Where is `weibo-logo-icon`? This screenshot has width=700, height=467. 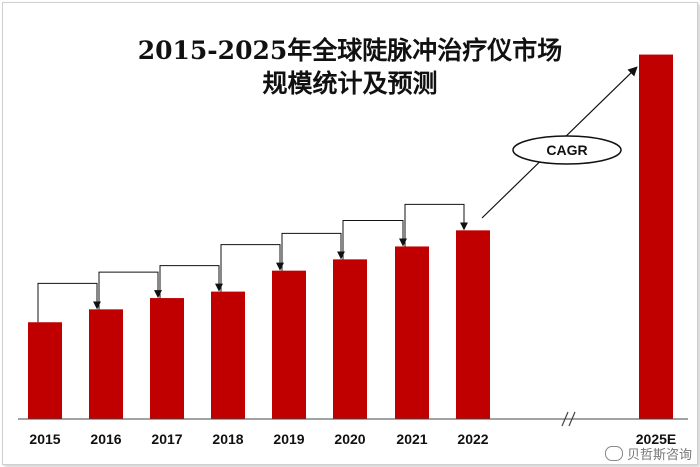
weibo-logo-icon is located at coordinates (613, 453).